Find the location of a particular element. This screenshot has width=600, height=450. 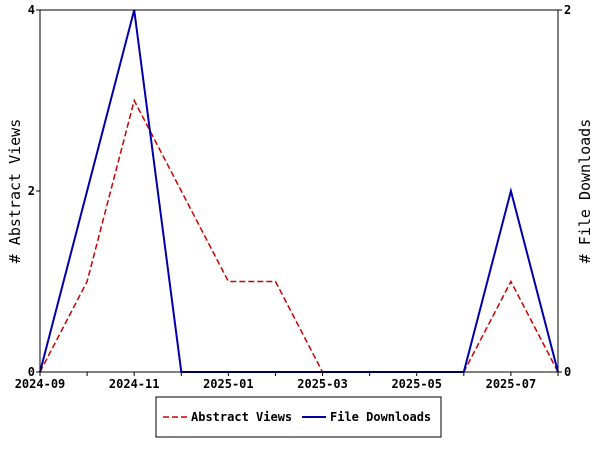

x-tick-label: 2024-09 is located at coordinates (40, 384).